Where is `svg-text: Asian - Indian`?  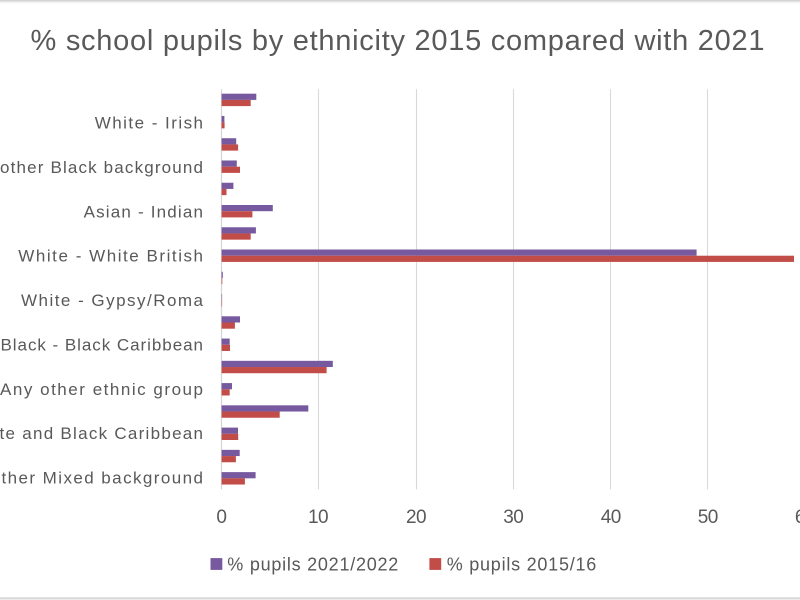 svg-text: Asian - Indian is located at coordinates (143, 211).